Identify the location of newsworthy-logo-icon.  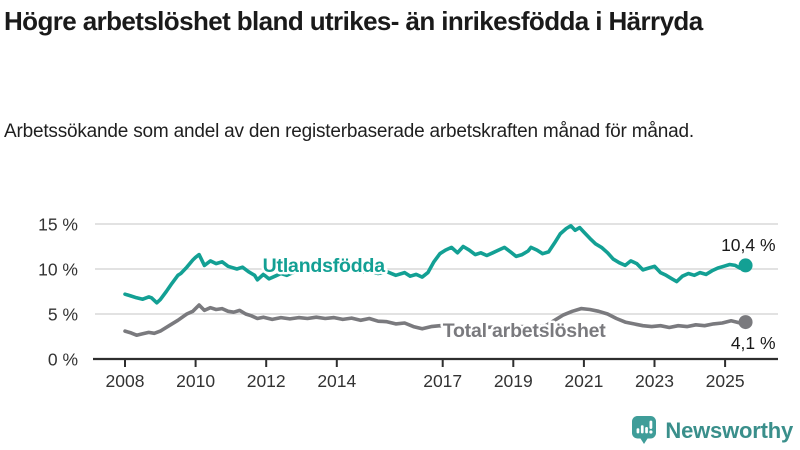
(644, 430).